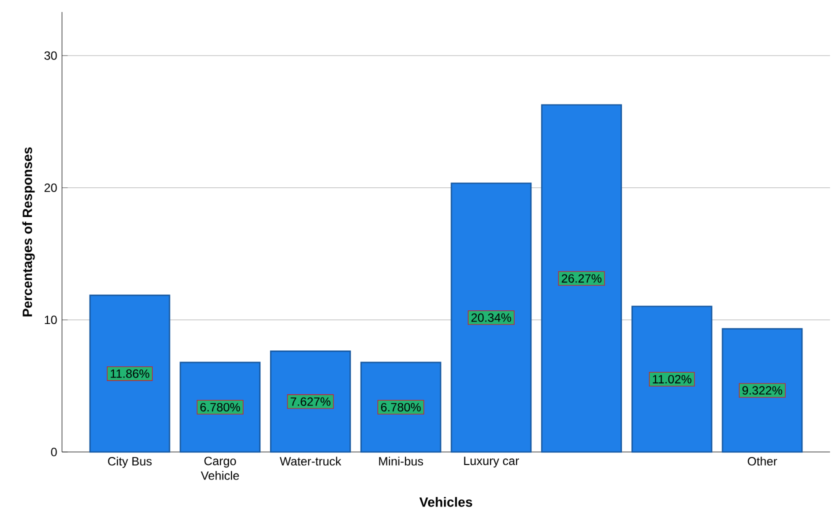  Describe the element at coordinates (491, 462) in the screenshot. I see `x-tick-label: Luxury car` at that location.